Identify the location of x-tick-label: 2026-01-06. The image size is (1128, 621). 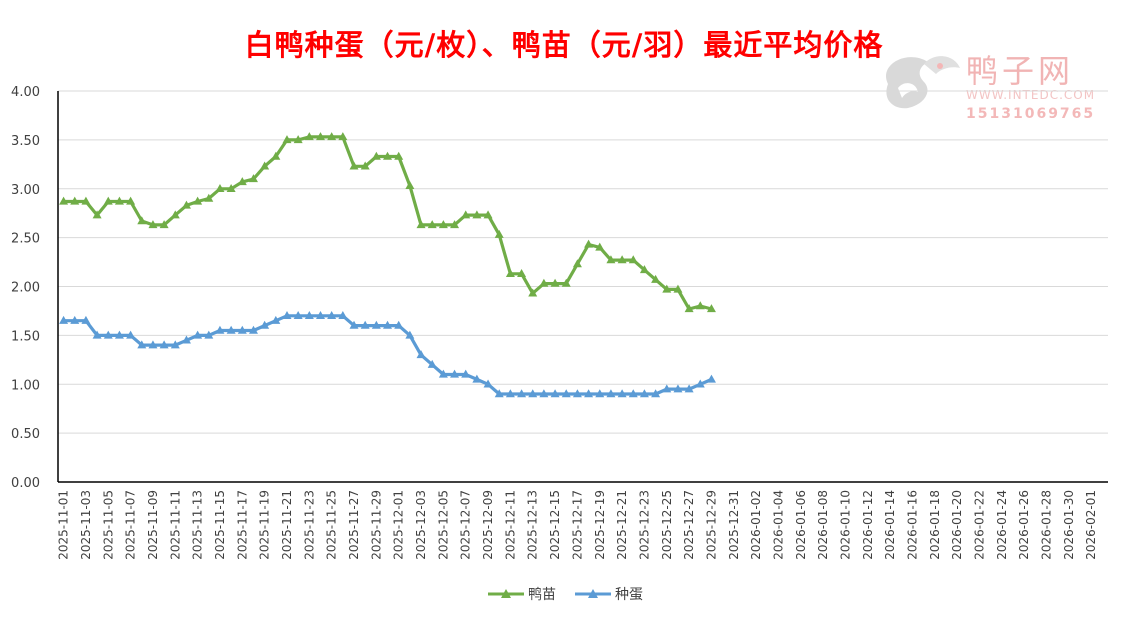
(801, 525).